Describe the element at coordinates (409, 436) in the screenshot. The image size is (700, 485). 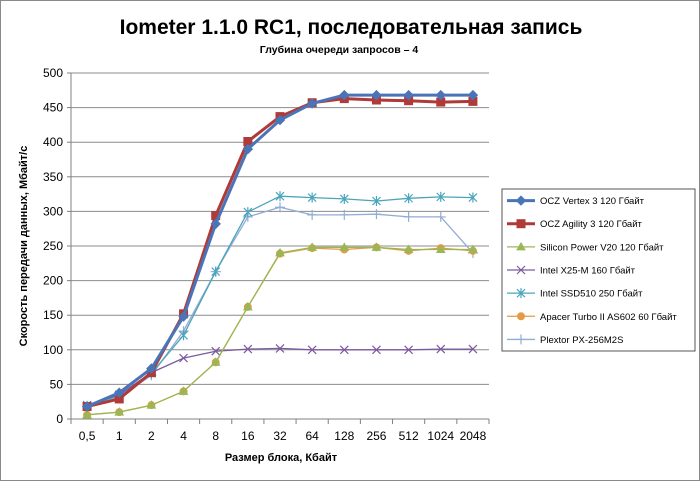
I see `x-tick-label: 512` at that location.